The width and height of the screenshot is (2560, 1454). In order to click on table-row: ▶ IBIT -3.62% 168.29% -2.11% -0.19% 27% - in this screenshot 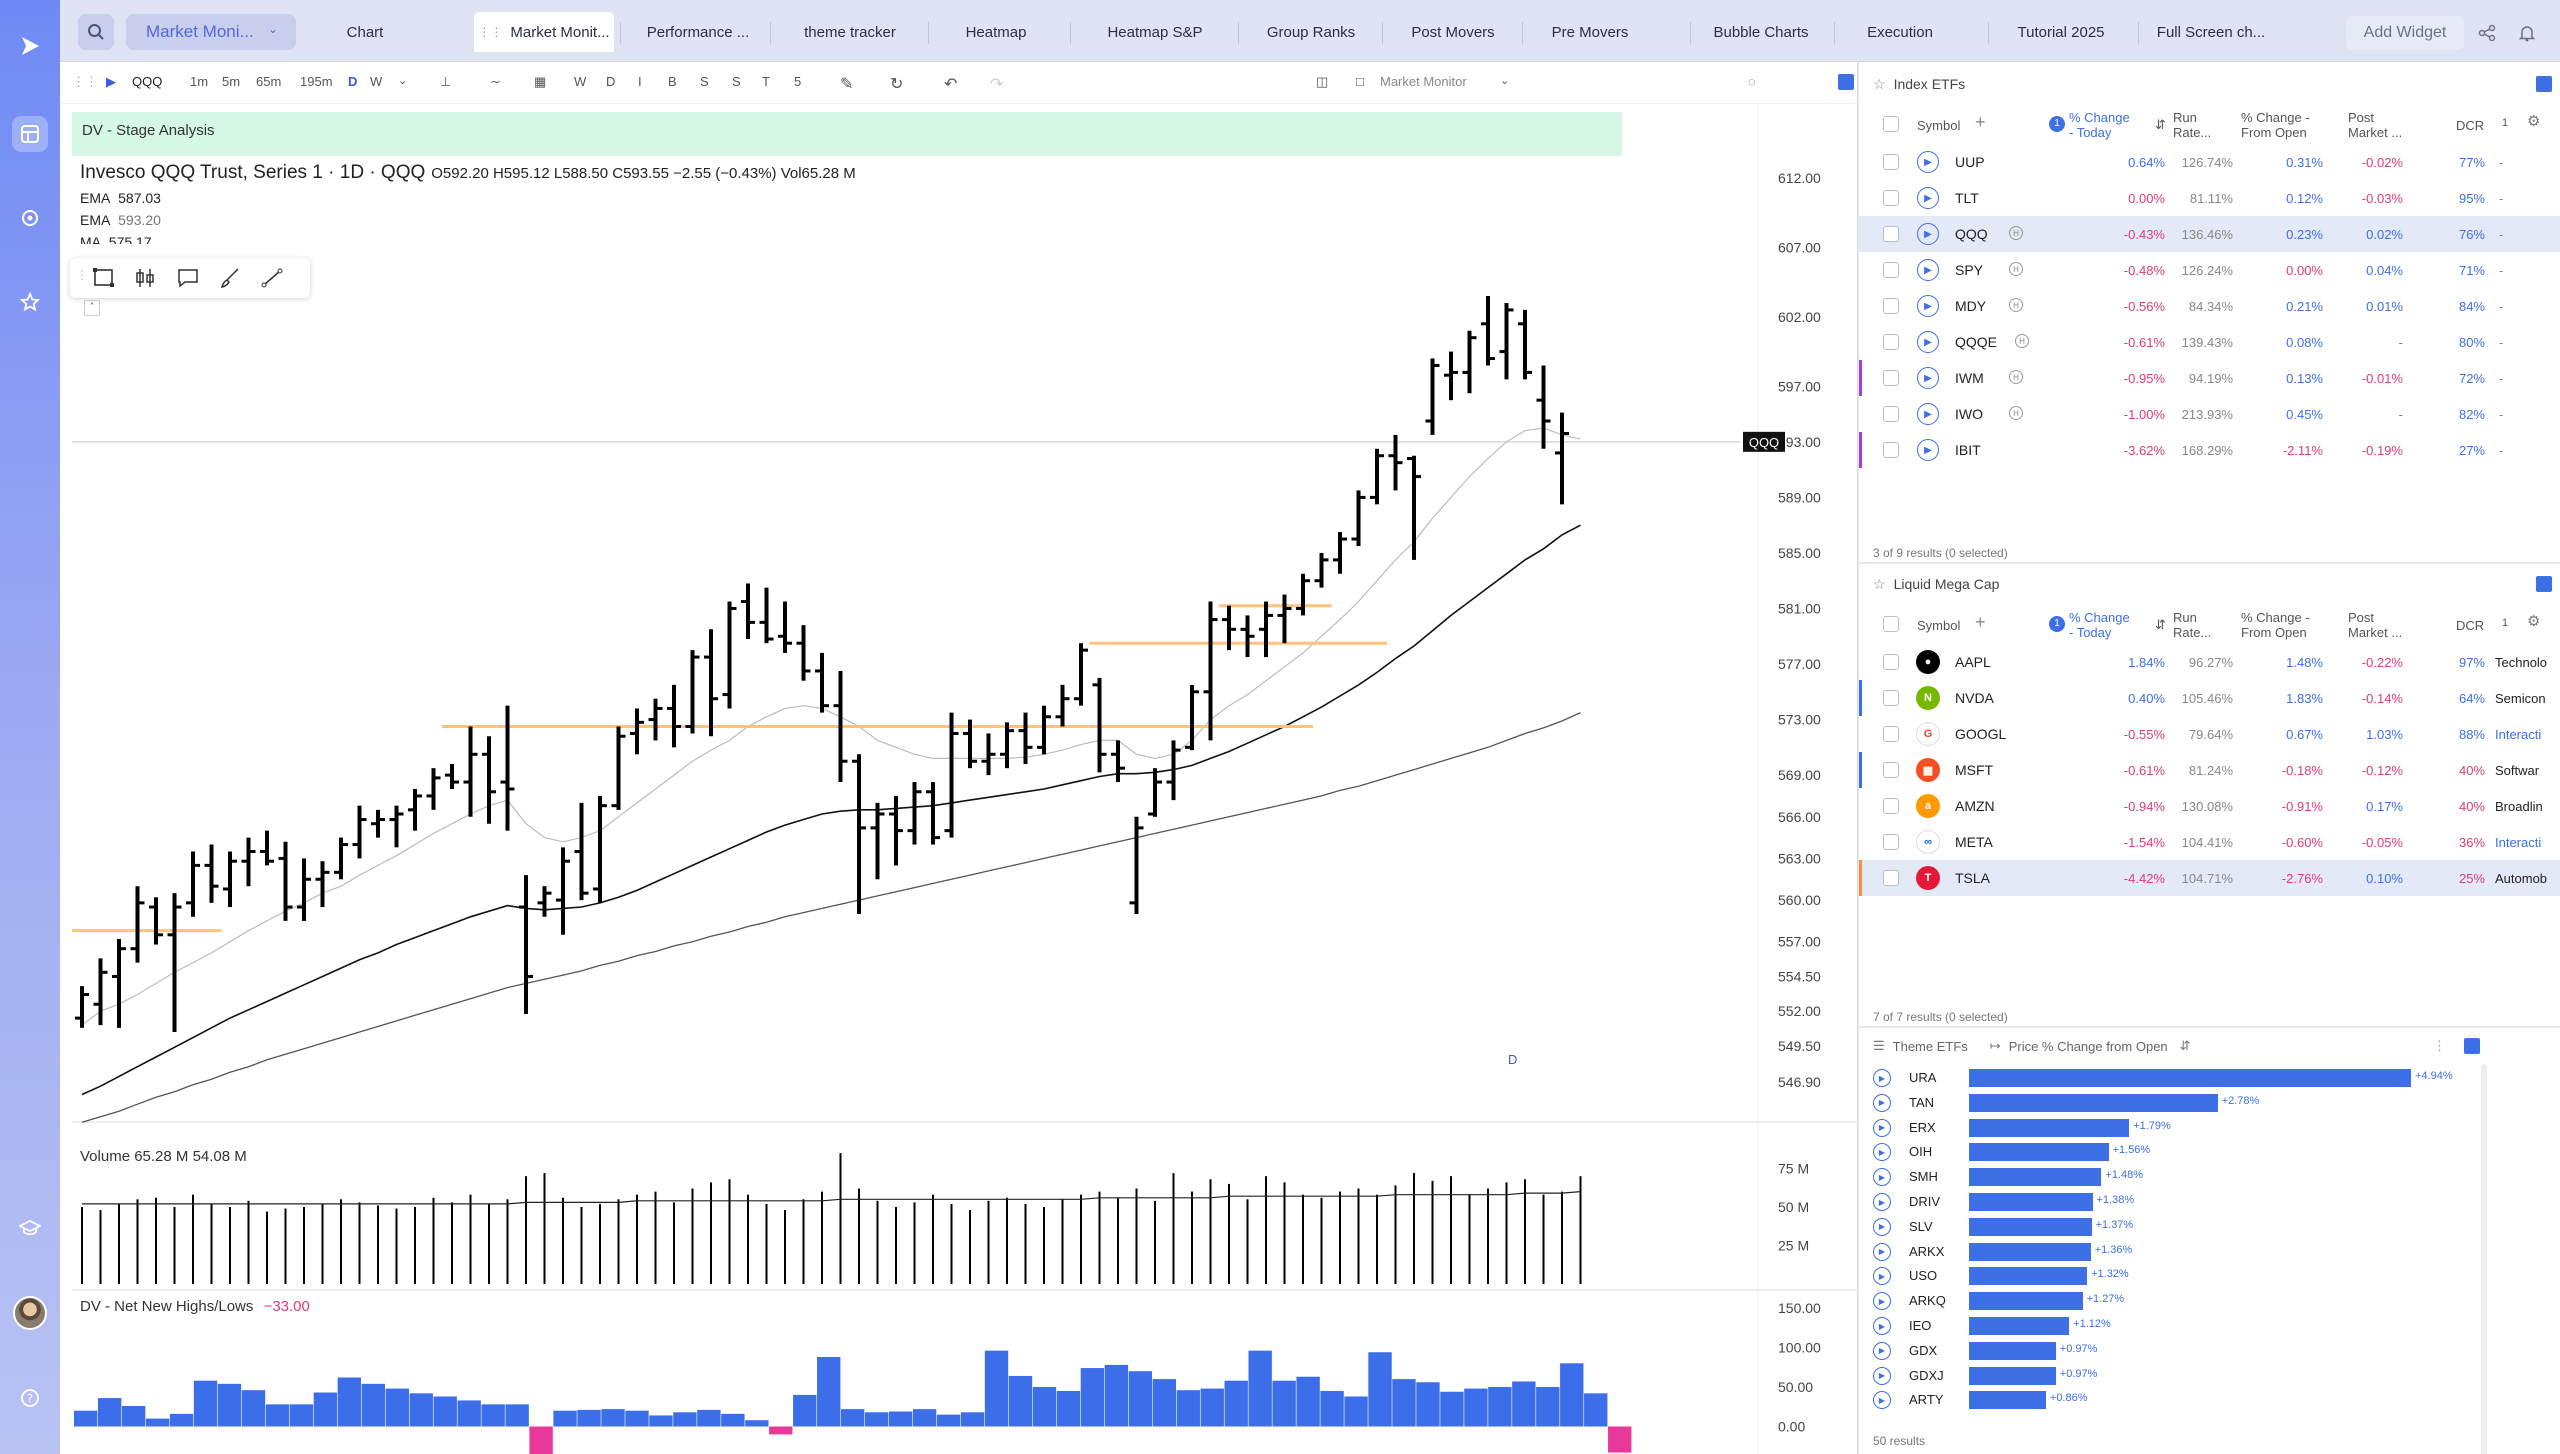, I will do `click(2209, 450)`.